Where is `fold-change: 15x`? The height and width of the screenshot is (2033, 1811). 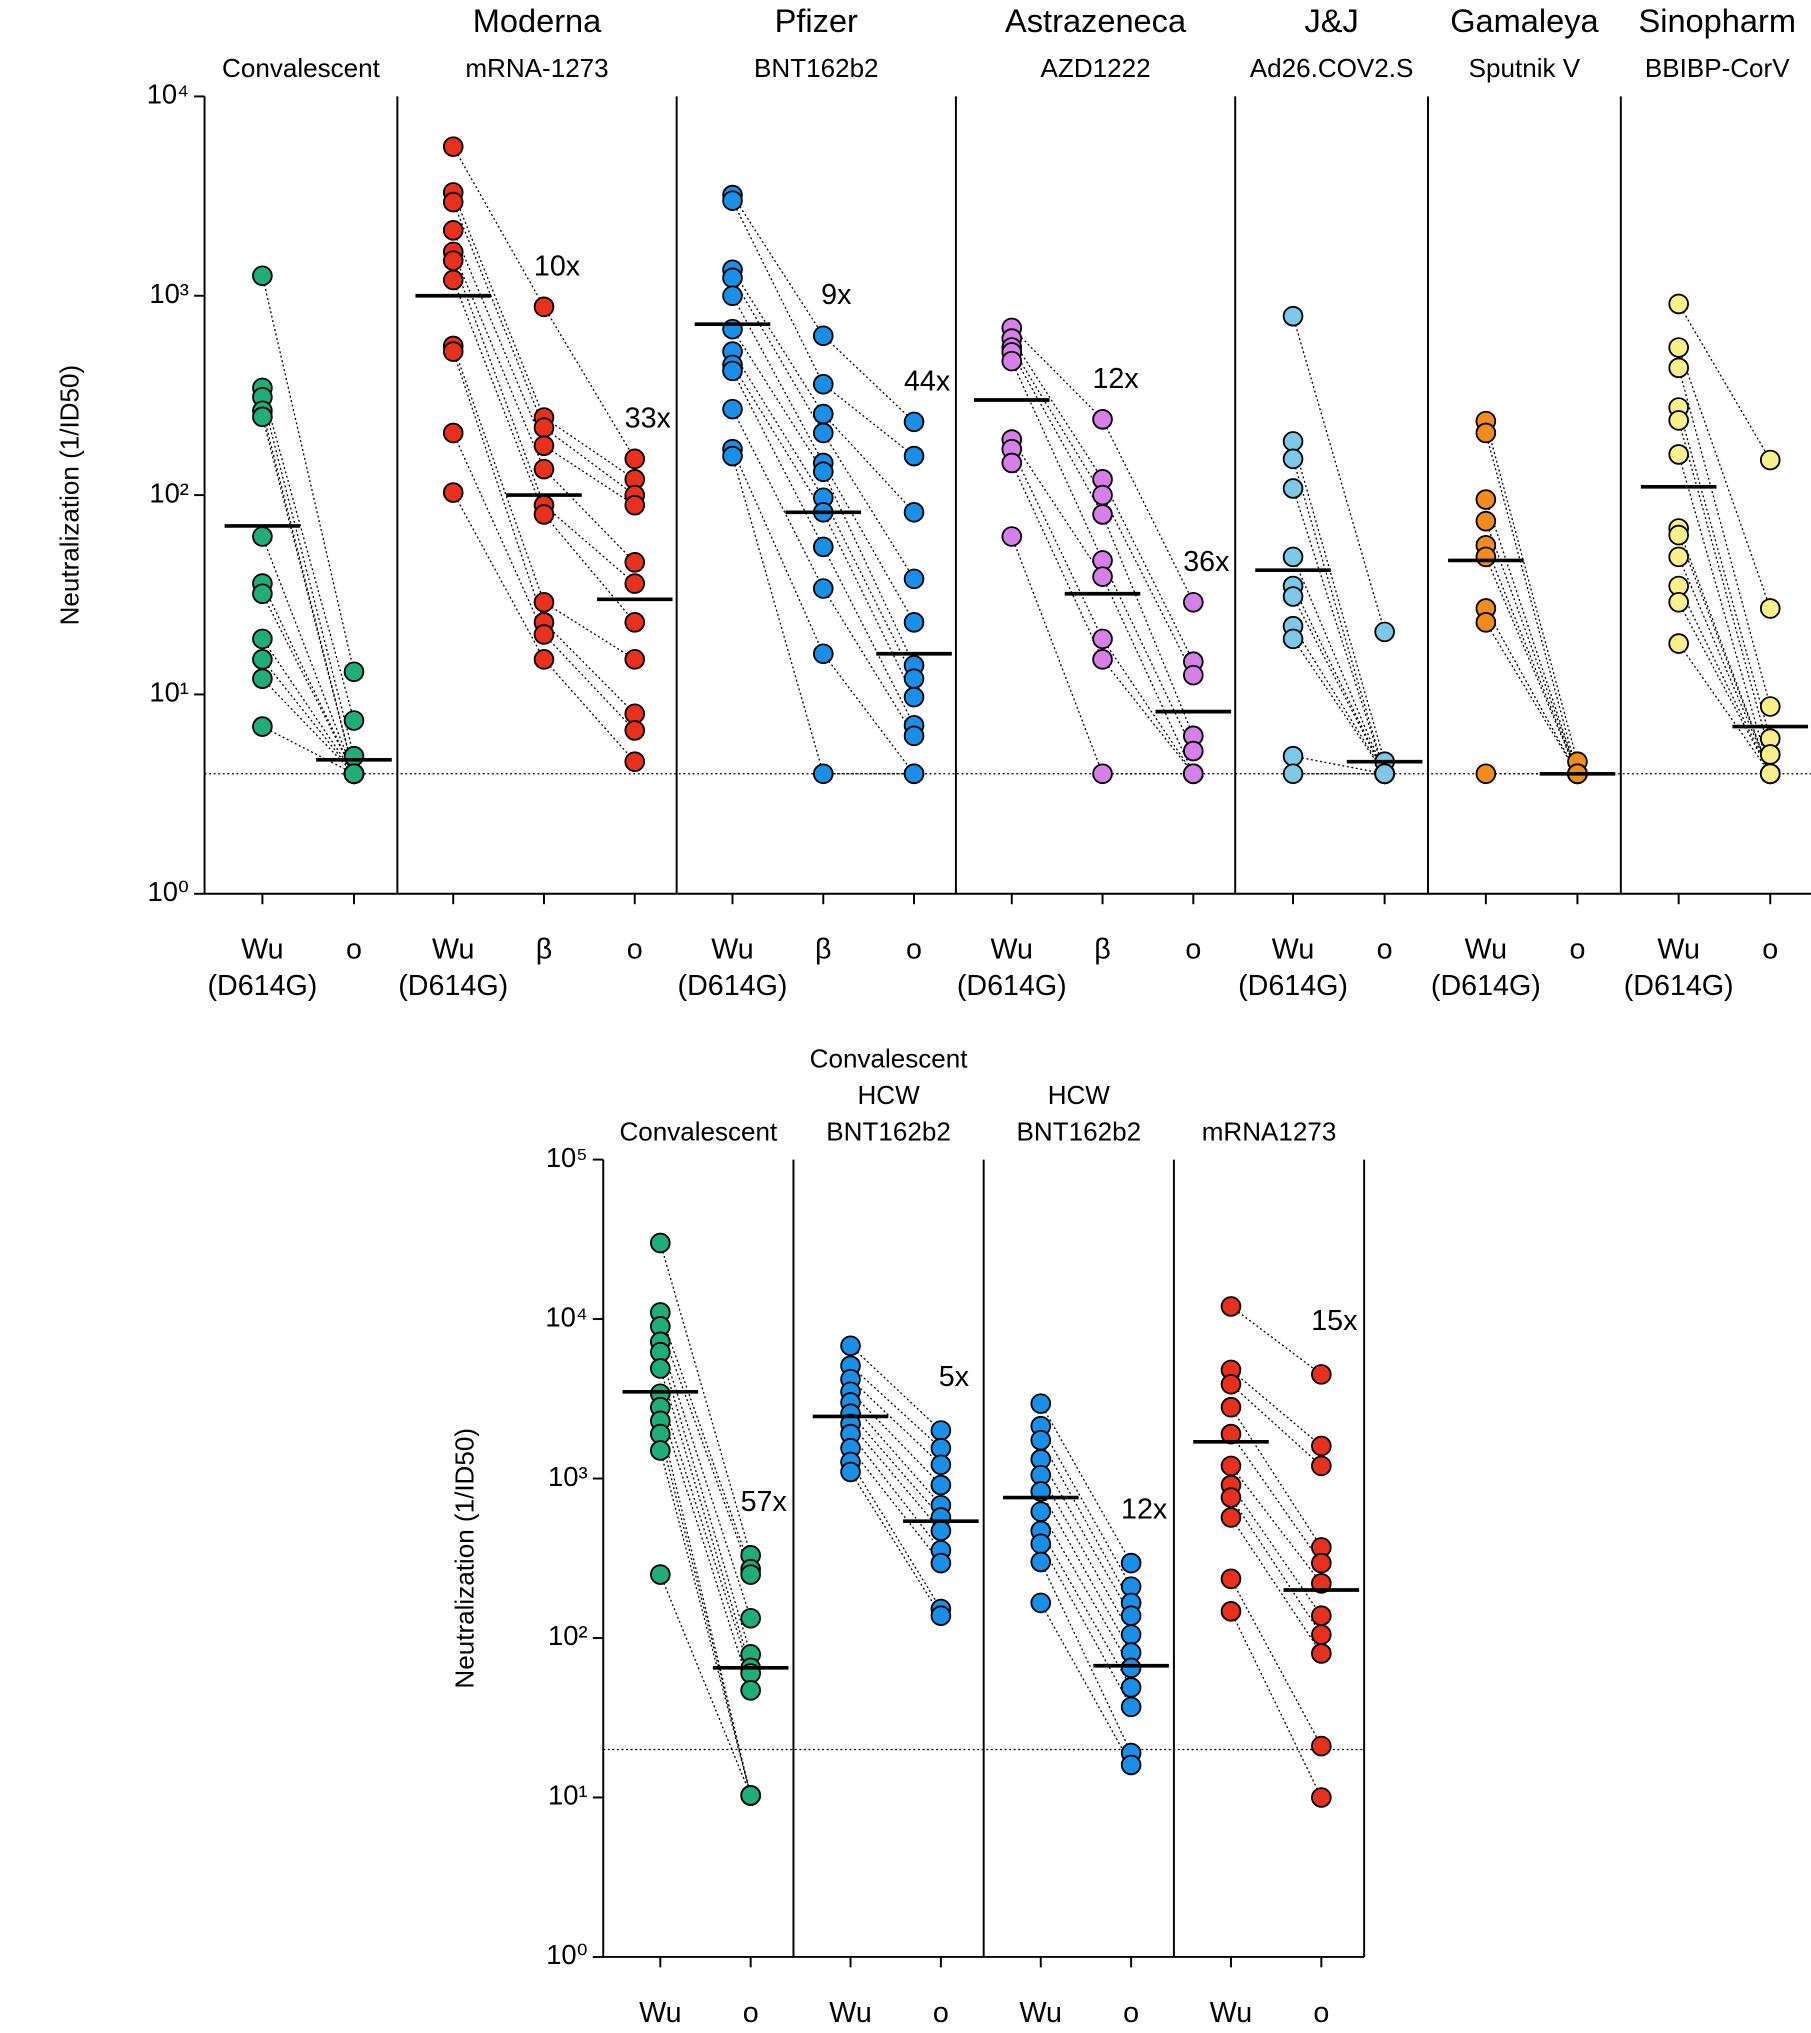 fold-change: 15x is located at coordinates (1334, 1321).